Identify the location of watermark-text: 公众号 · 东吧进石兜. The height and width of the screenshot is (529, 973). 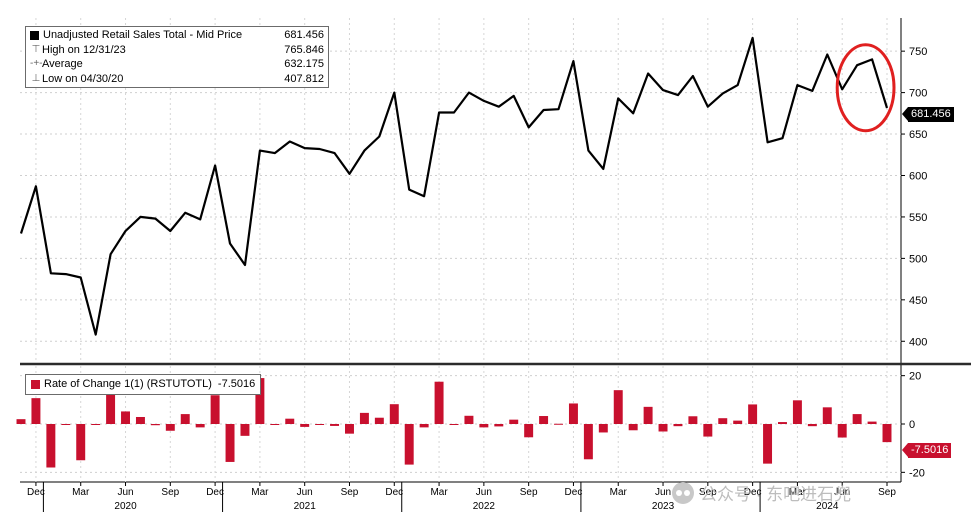
(776, 494).